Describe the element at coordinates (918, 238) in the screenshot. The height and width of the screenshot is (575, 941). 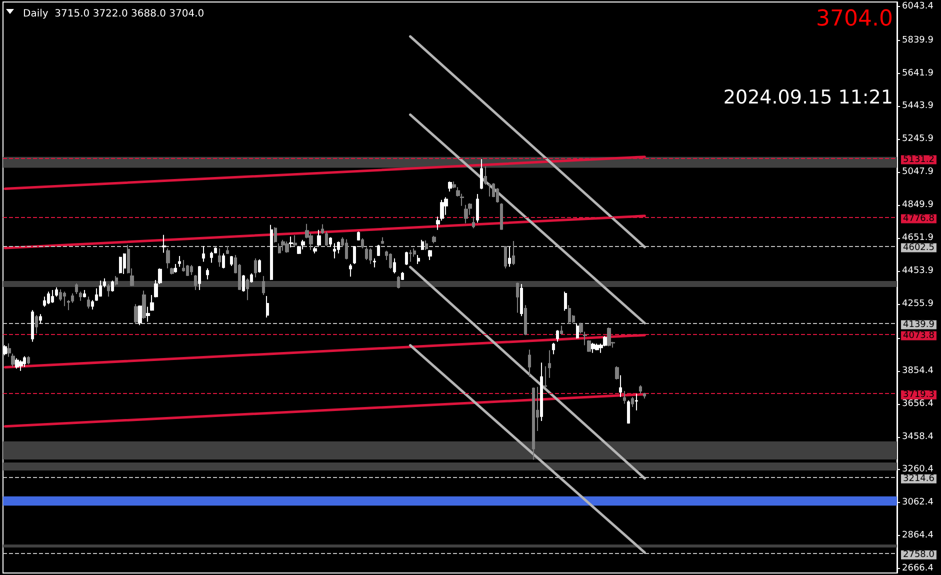
I see `y-tick-label: 4651.9` at that location.